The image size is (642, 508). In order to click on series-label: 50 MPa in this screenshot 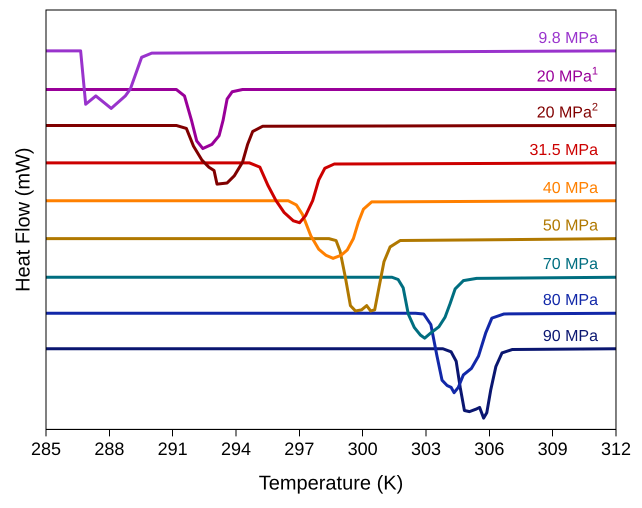, I will do `click(570, 226)`.